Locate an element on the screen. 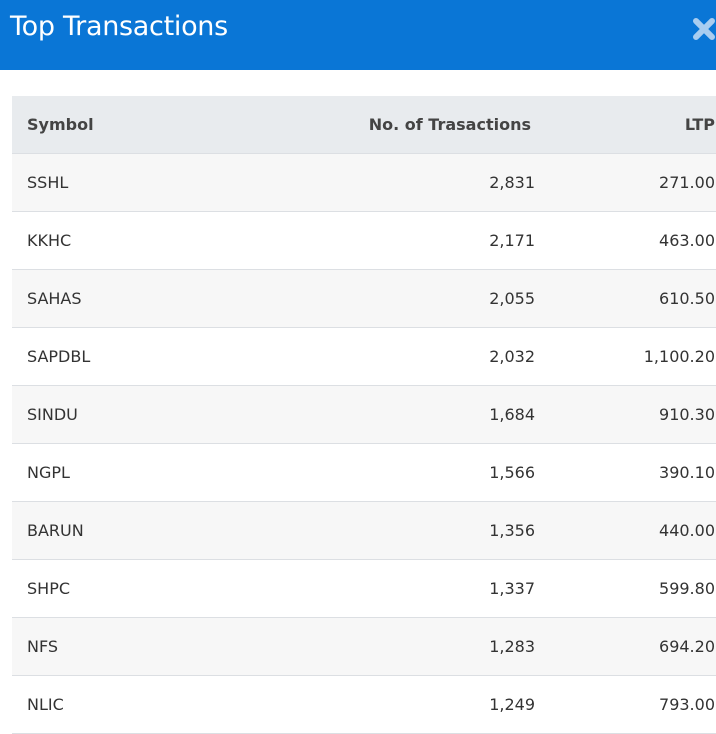 The height and width of the screenshot is (734, 716). table-cell: NGPL is located at coordinates (119, 472).